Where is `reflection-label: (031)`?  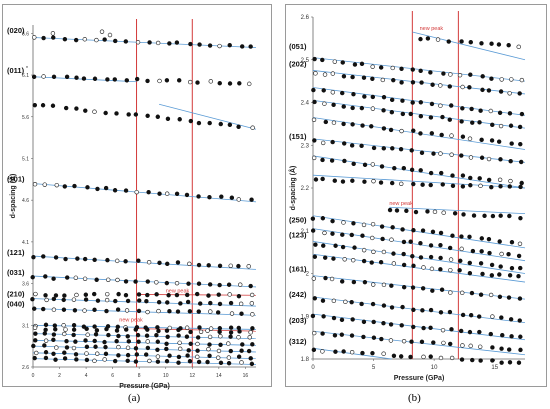
reflection-label: (031) is located at coordinates (16, 272).